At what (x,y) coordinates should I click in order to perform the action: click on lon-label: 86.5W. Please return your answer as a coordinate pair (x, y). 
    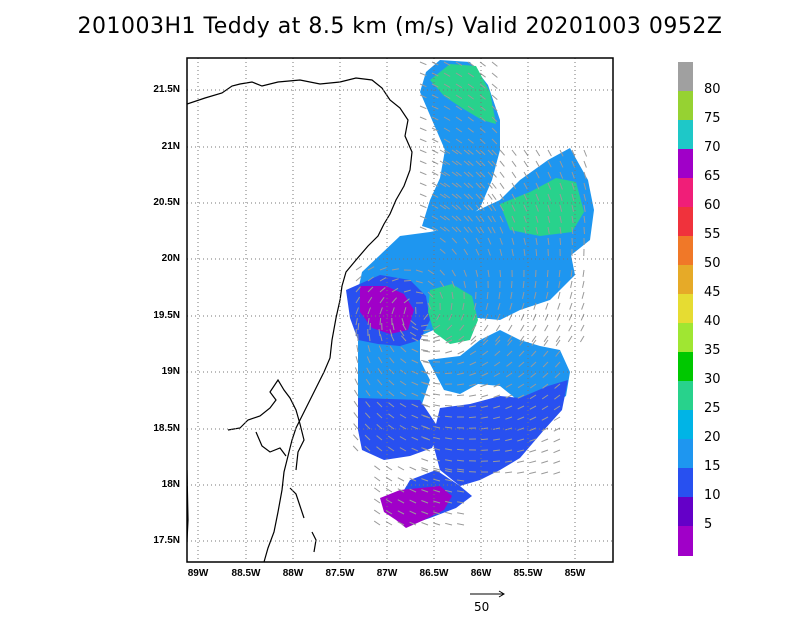
    Looking at the image, I should click on (434, 573).